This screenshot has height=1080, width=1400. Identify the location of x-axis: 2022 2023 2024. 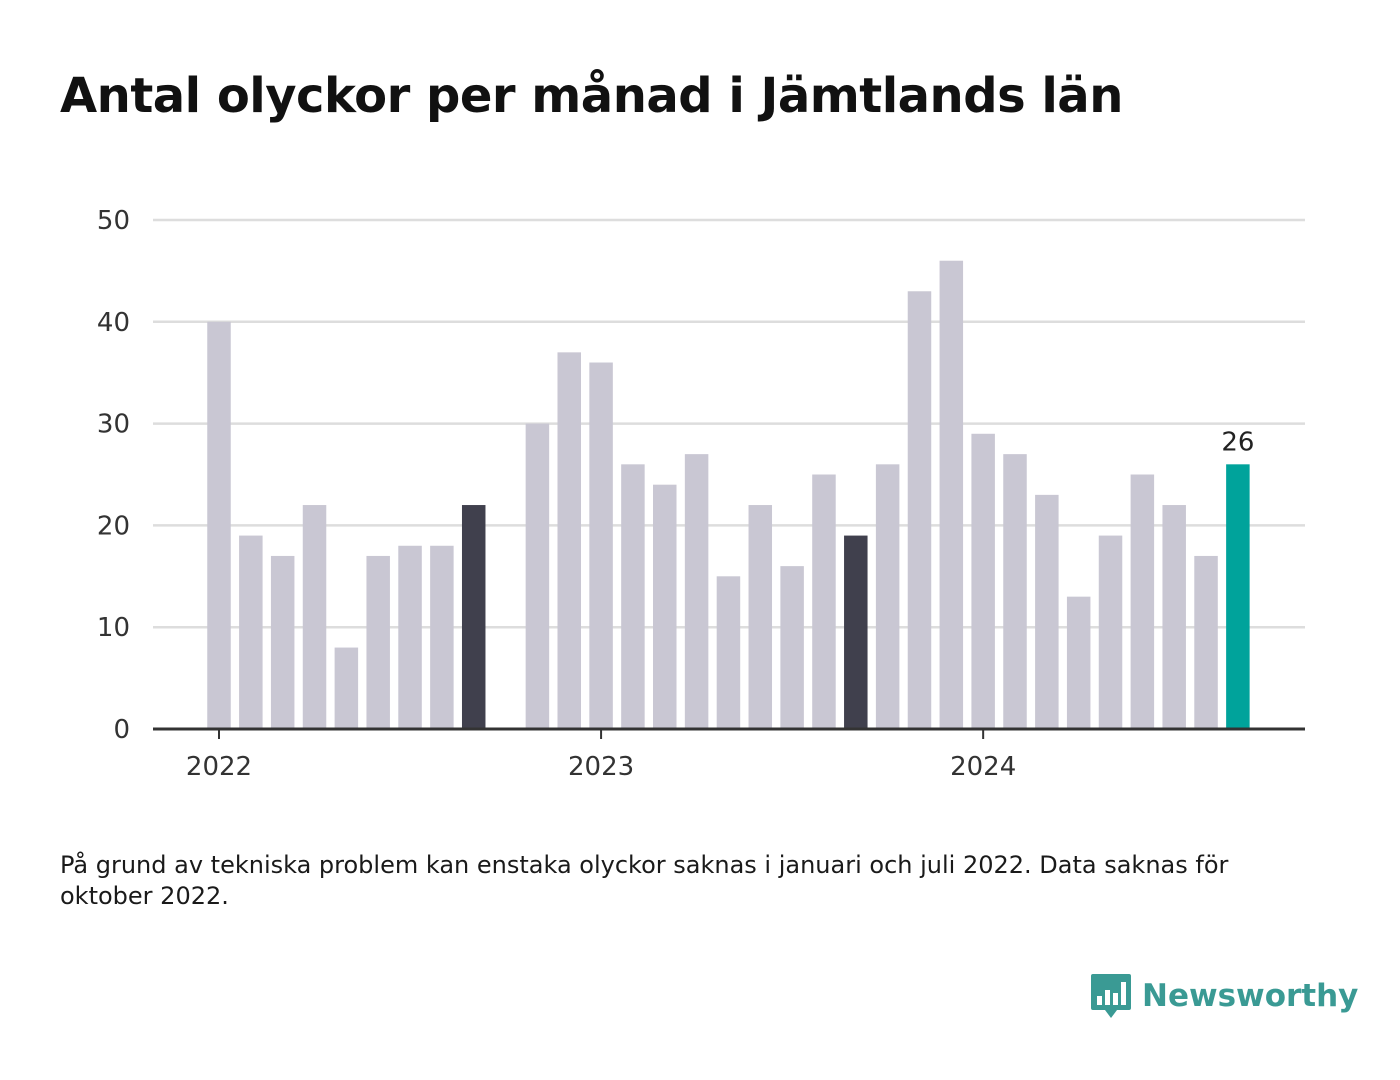
(729, 754).